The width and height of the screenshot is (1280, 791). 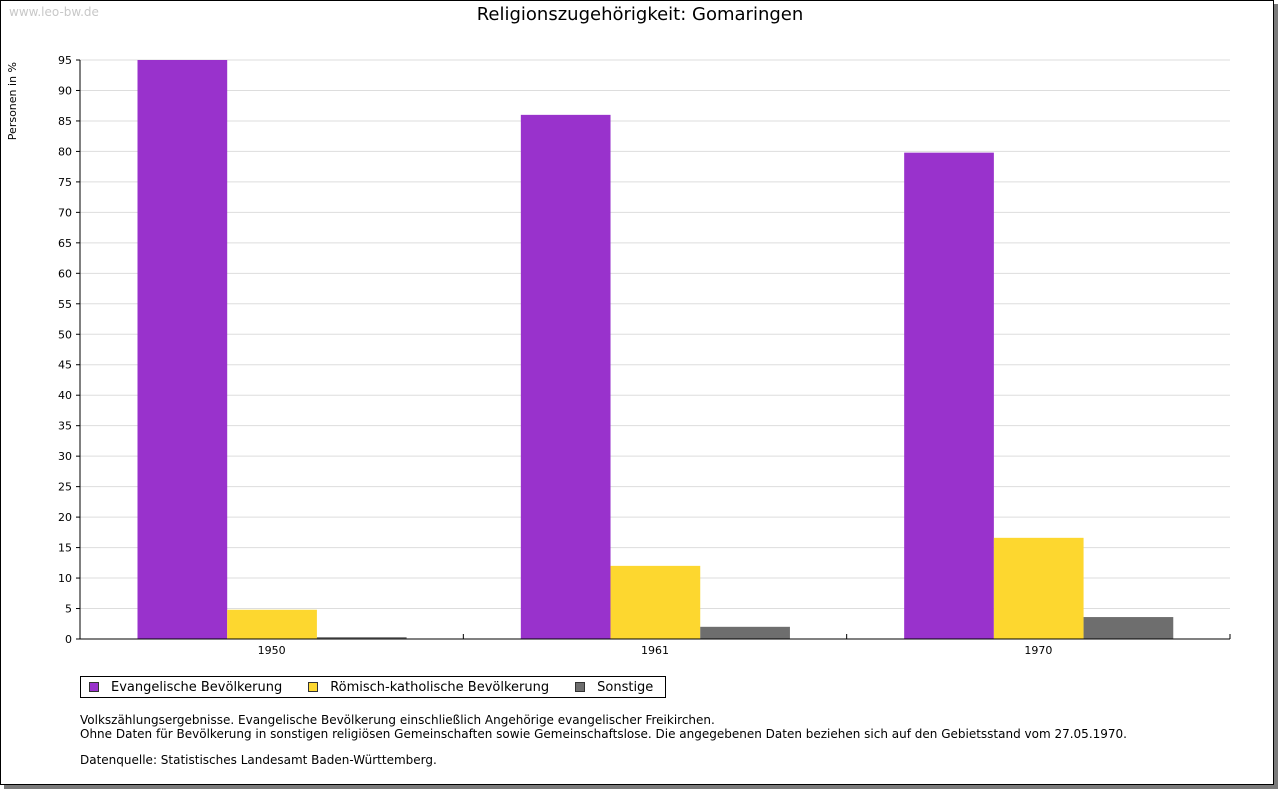 What do you see at coordinates (640, 14) in the screenshot?
I see `chart-title: Religionszugehörigkeit: Gomaringen` at bounding box center [640, 14].